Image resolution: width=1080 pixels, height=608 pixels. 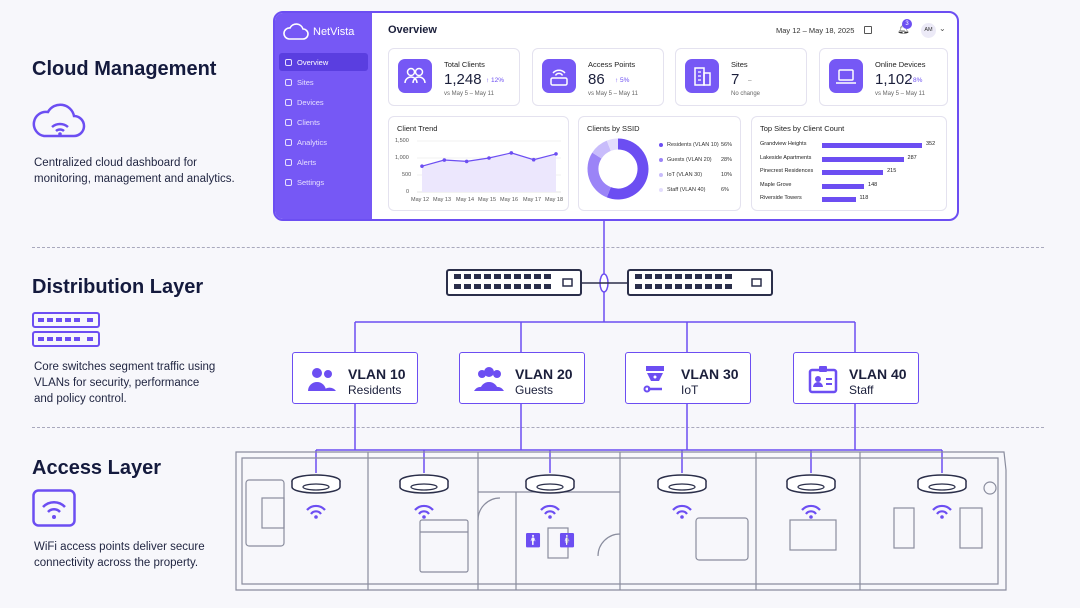 I want to click on legend-item: IoT (VLAN 30), so click(x=680, y=175).